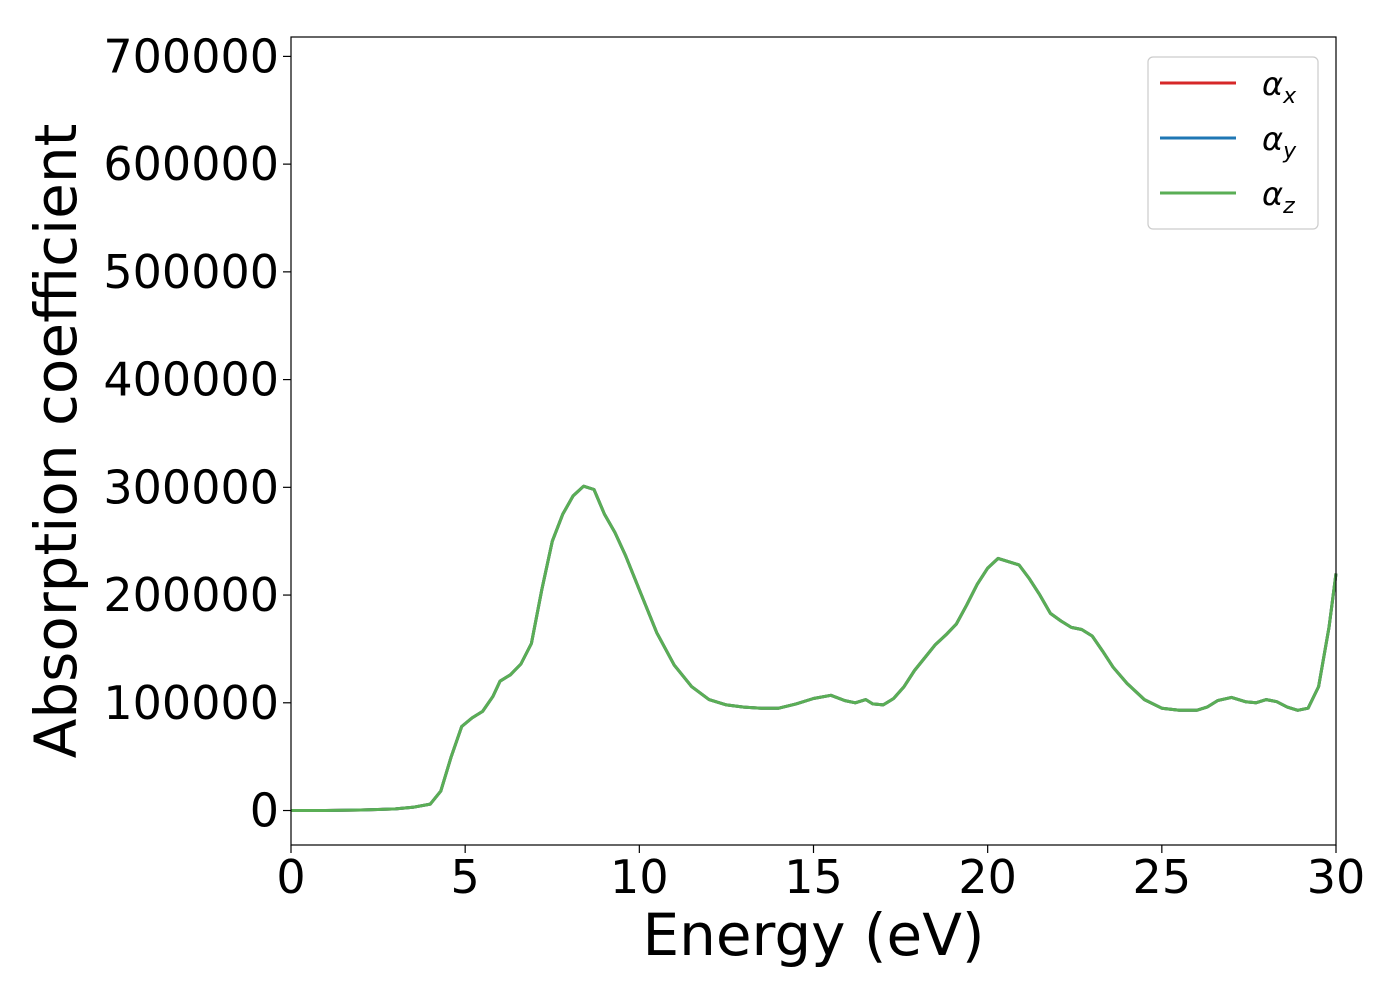 This screenshot has width=1400, height=1000. I want to click on legend-label-y: αy, so click(1279, 142).